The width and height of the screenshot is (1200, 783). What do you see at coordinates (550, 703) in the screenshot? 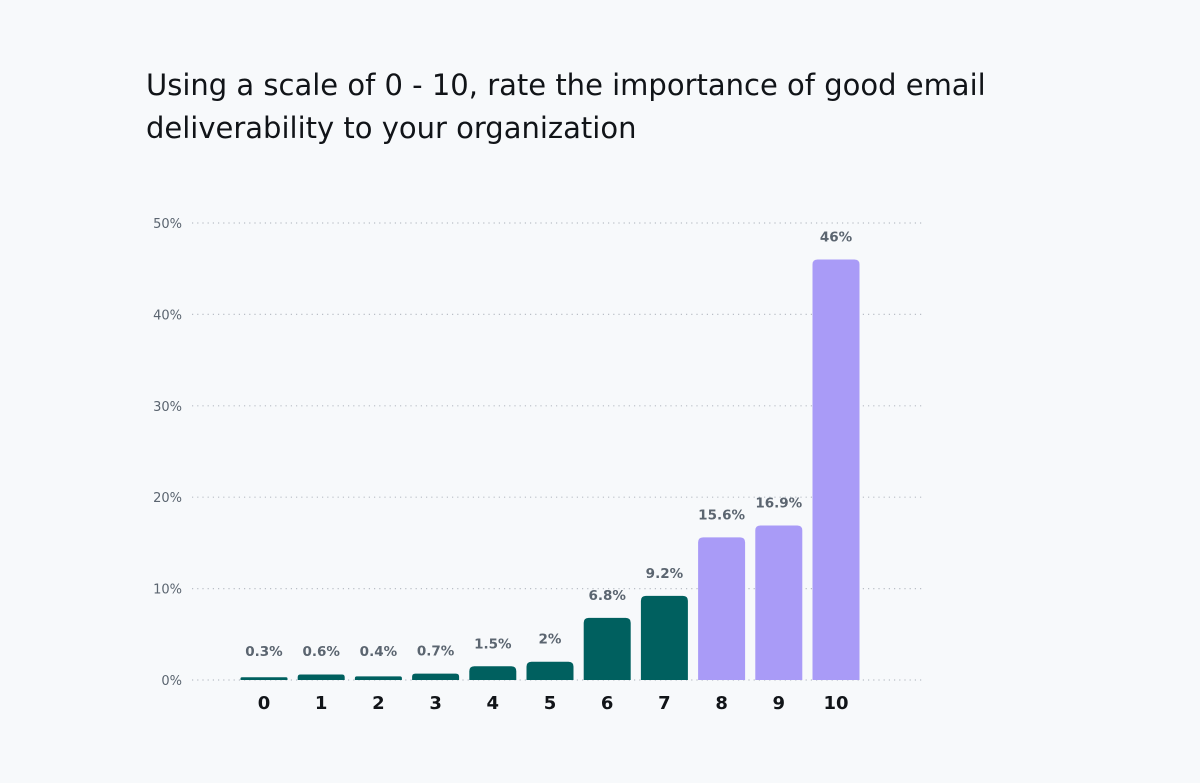
I see `x-tick-label: 5` at bounding box center [550, 703].